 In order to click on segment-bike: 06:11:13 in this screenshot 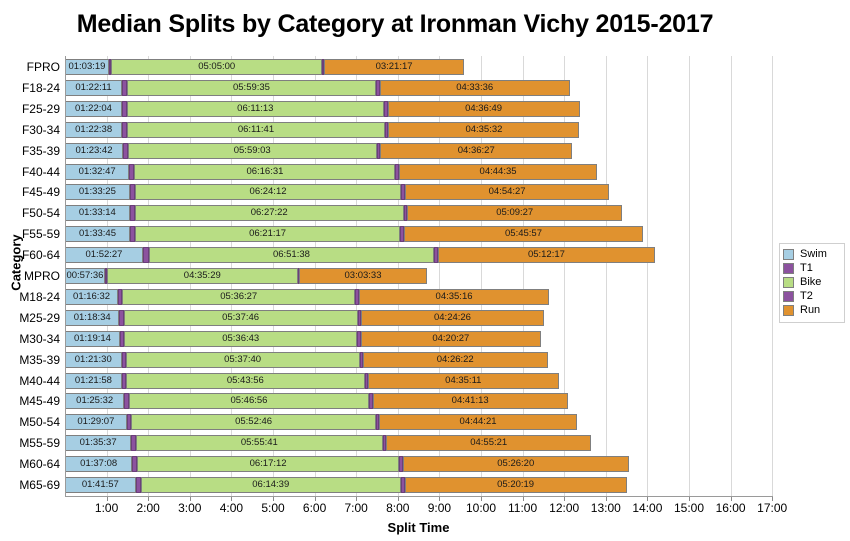, I will do `click(255, 108)`.